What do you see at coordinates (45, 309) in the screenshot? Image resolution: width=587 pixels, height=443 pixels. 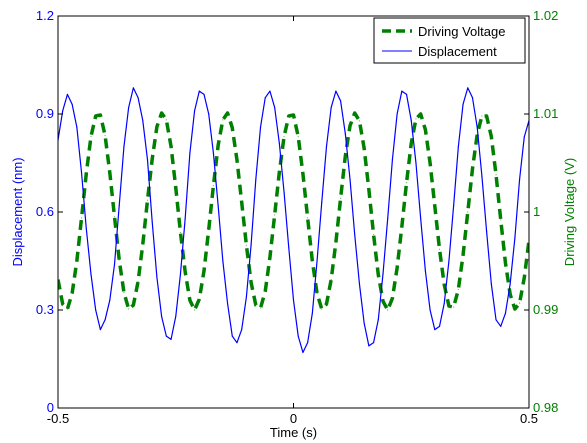 I see `left-y-tick-label-0-3: 0.3` at bounding box center [45, 309].